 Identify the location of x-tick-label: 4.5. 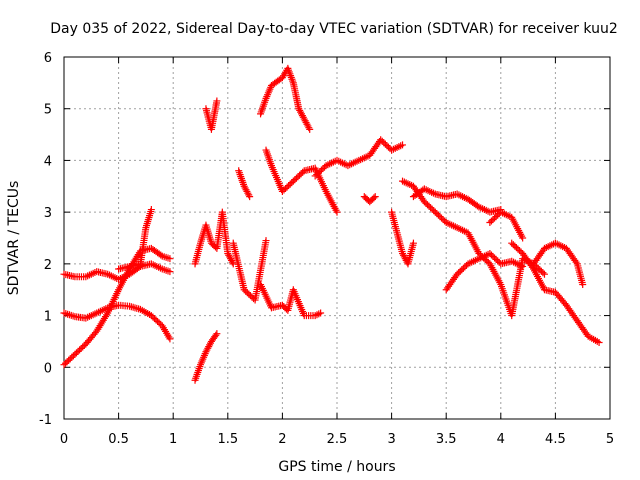
(555, 439).